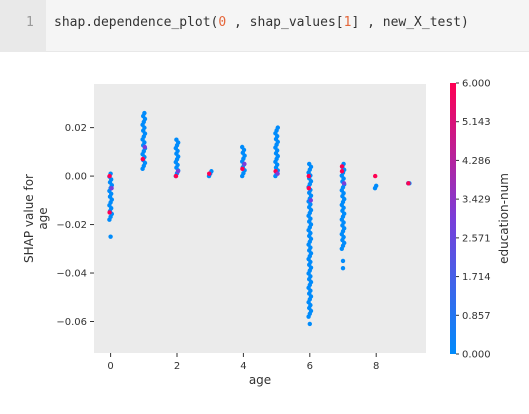  What do you see at coordinates (76, 128) in the screenshot?
I see `y-tick-label: 0.02` at bounding box center [76, 128].